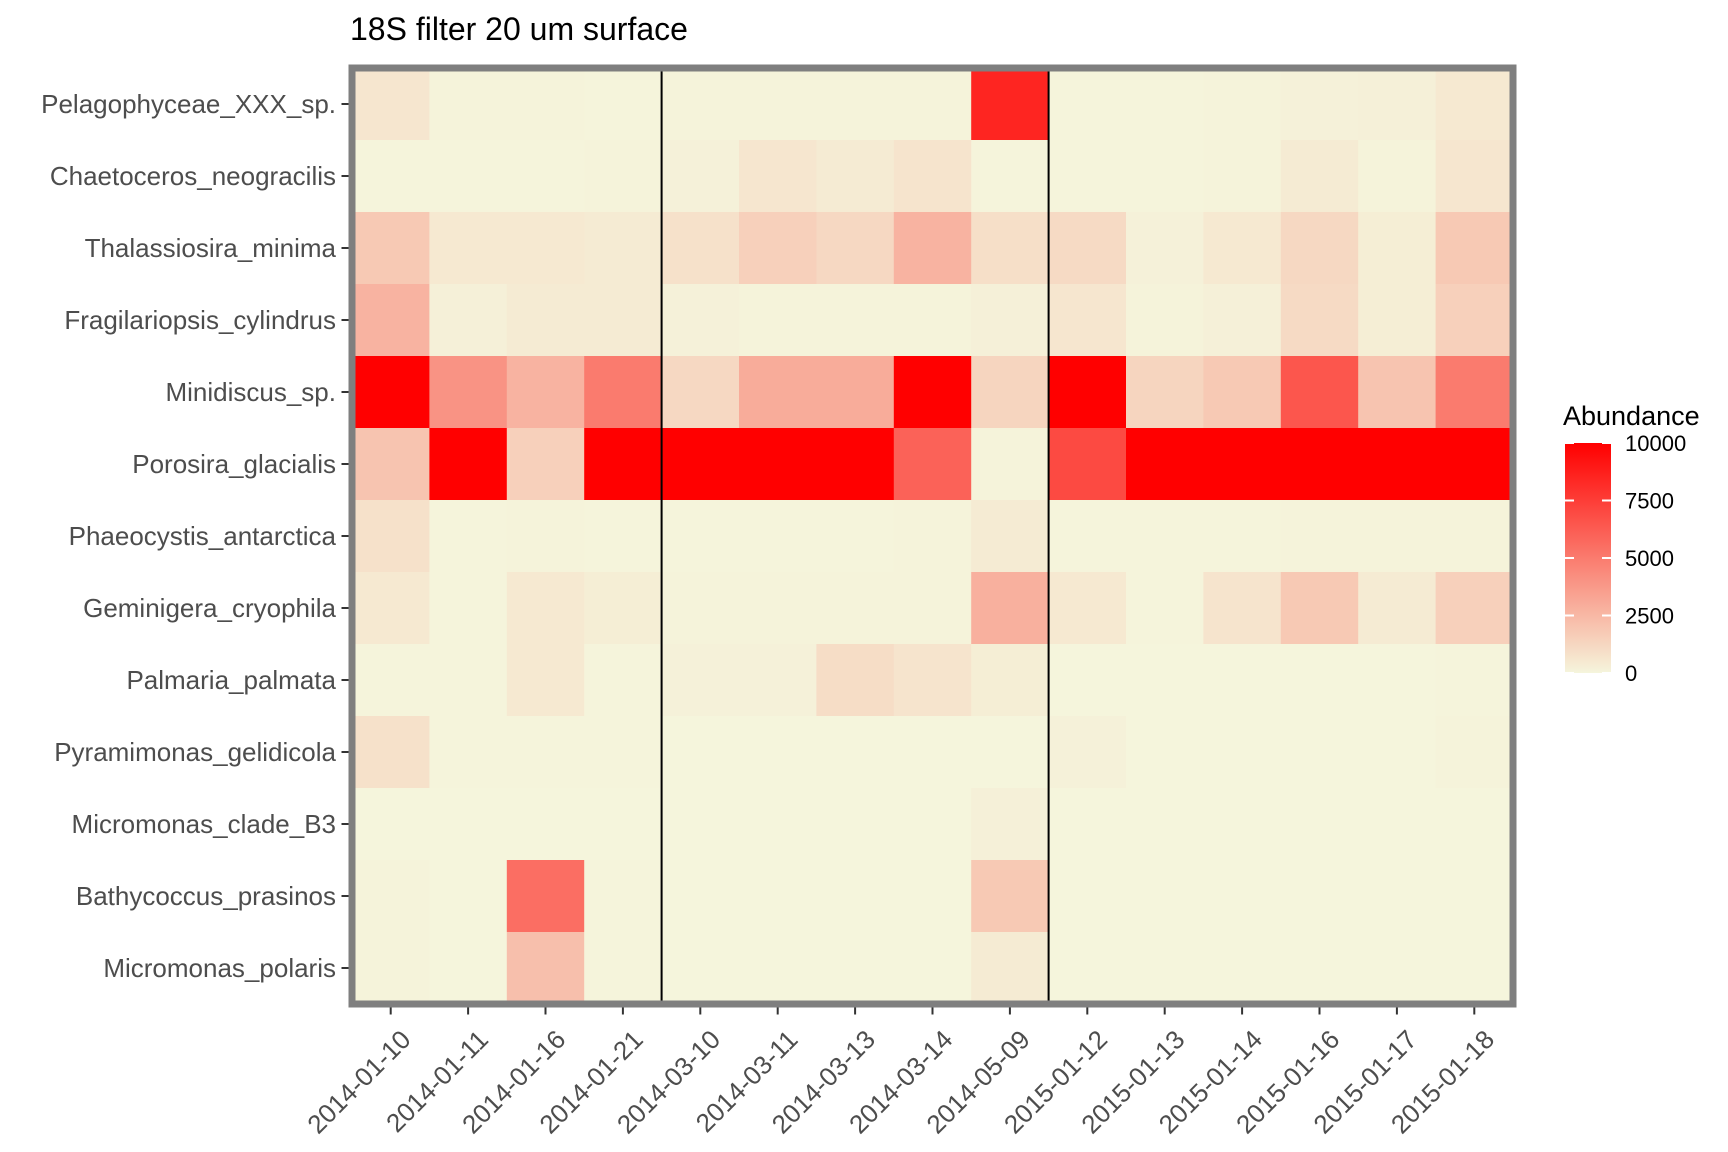 The width and height of the screenshot is (1728, 1152). Describe the element at coordinates (204, 824) in the screenshot. I see `y-tick-label: Micromonas_clade_B3` at that location.